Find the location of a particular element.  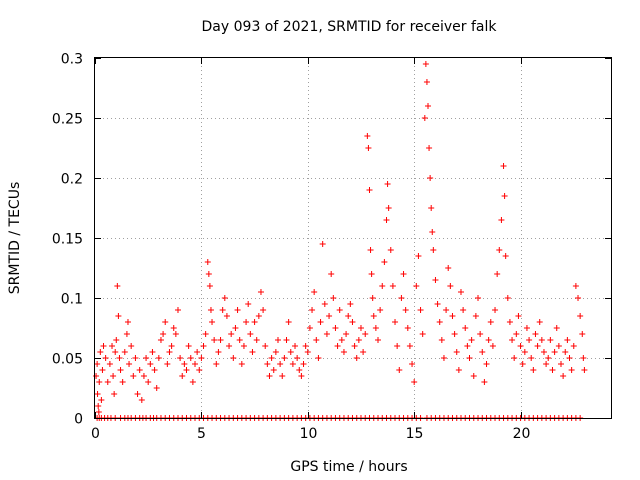

x-axis-title: GPS time / hours is located at coordinates (348, 467).